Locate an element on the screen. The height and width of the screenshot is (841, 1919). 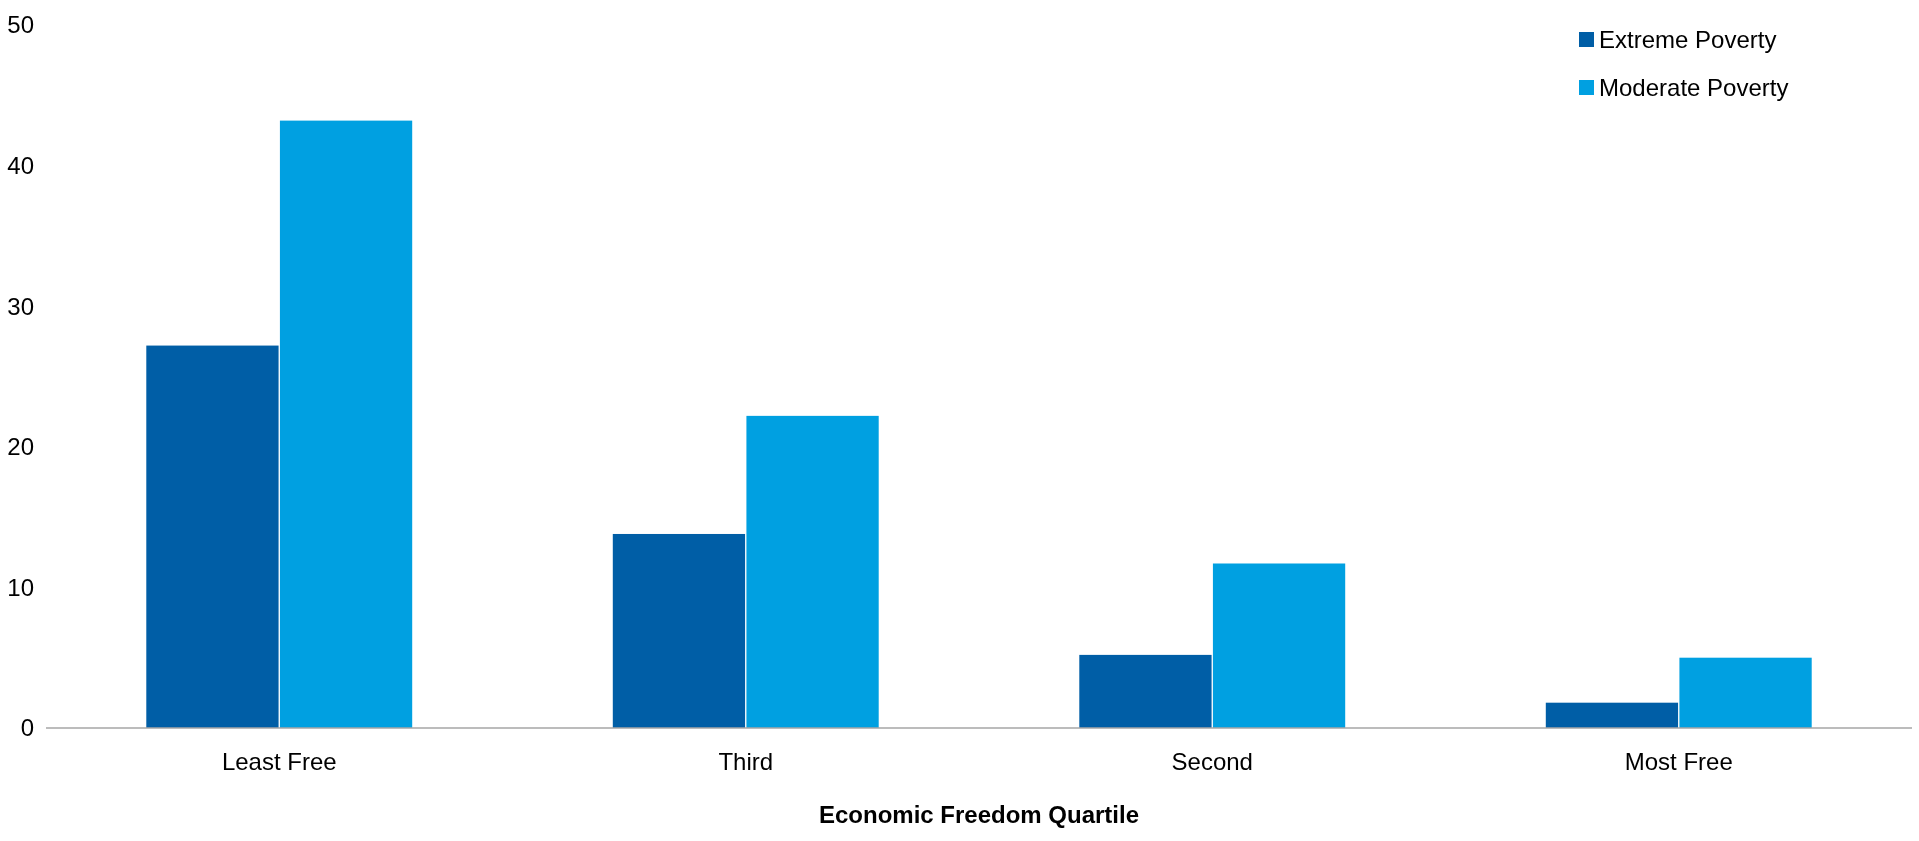
y-tick-label: 40 is located at coordinates (20, 165).